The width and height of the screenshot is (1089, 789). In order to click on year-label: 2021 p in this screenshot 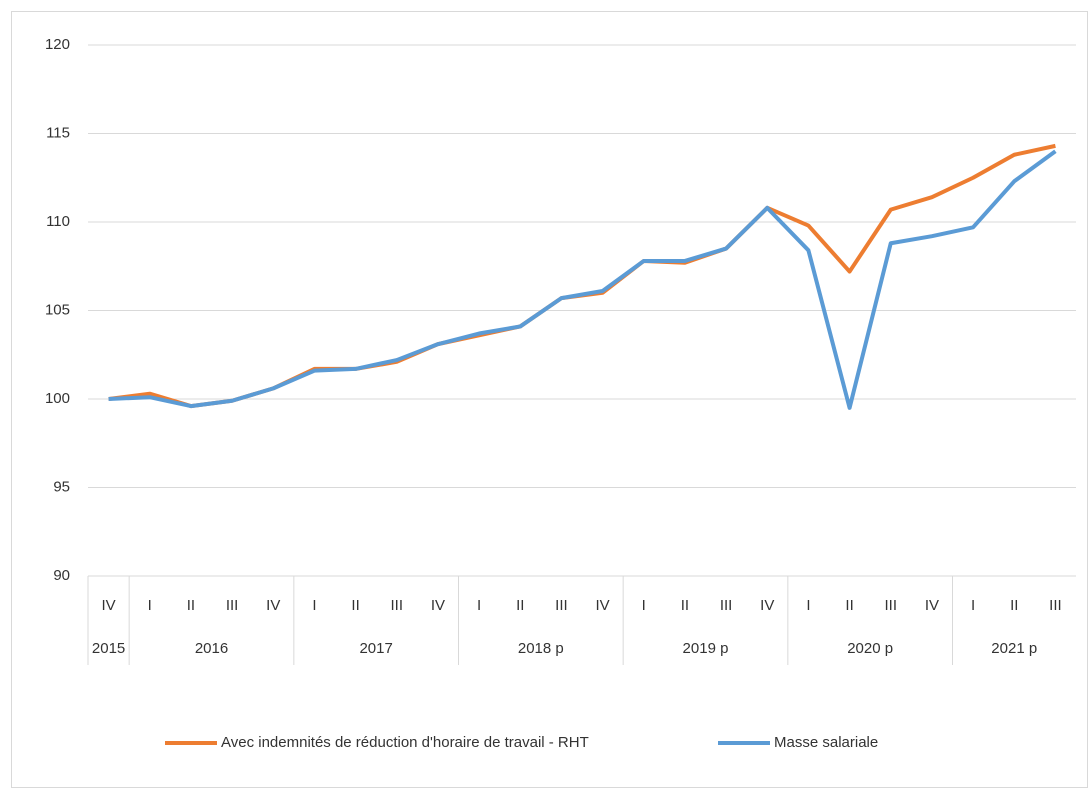, I will do `click(1014, 648)`.